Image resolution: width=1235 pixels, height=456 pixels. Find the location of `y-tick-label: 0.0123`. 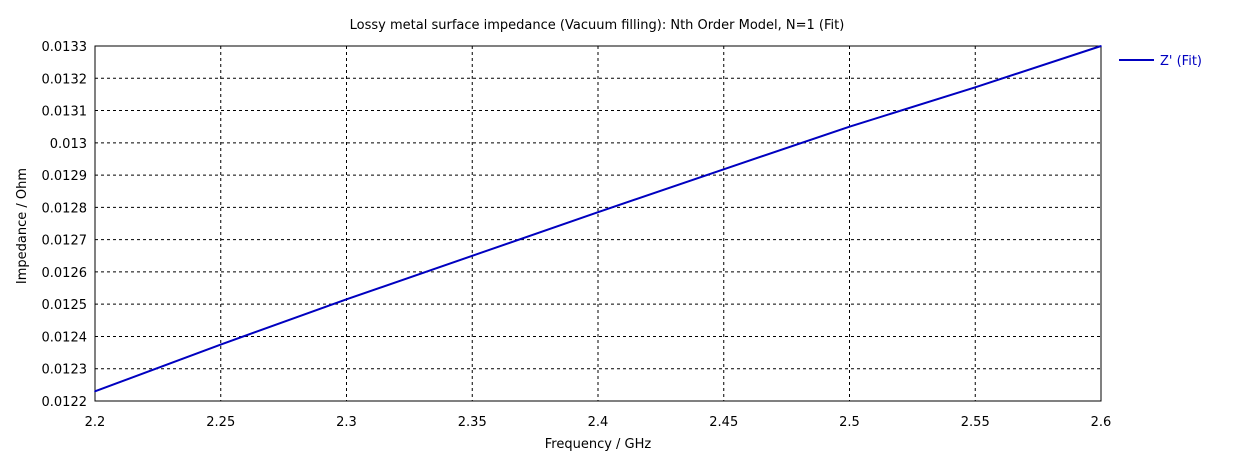

y-tick-label: 0.0123 is located at coordinates (65, 370).